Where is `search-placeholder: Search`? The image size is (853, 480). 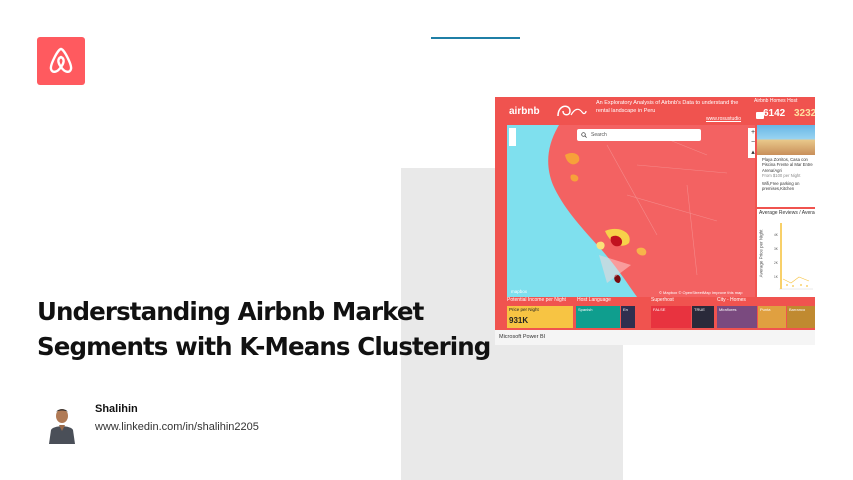 search-placeholder: Search is located at coordinates (599, 135).